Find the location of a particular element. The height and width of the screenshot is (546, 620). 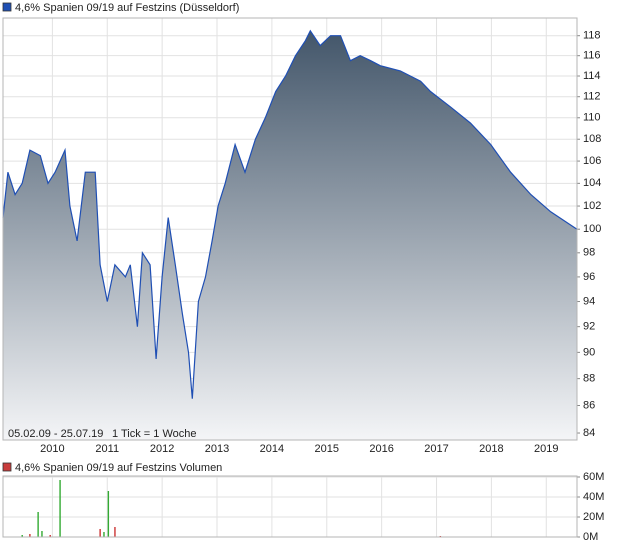

y-tick-label: 106 is located at coordinates (592, 161).